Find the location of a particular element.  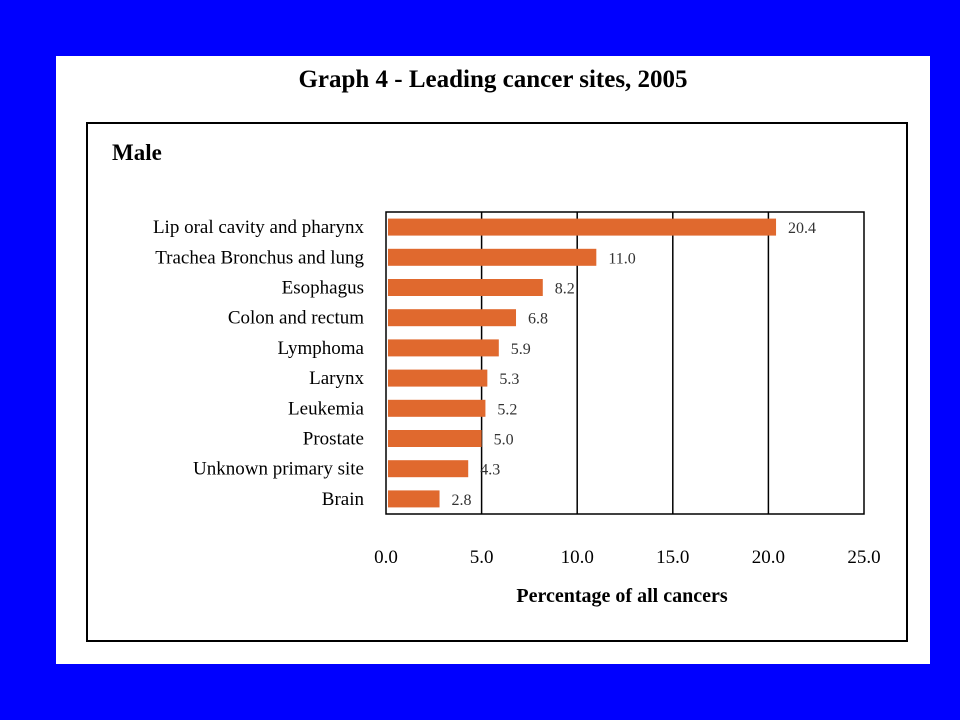

category-label: Larynx is located at coordinates (336, 378).